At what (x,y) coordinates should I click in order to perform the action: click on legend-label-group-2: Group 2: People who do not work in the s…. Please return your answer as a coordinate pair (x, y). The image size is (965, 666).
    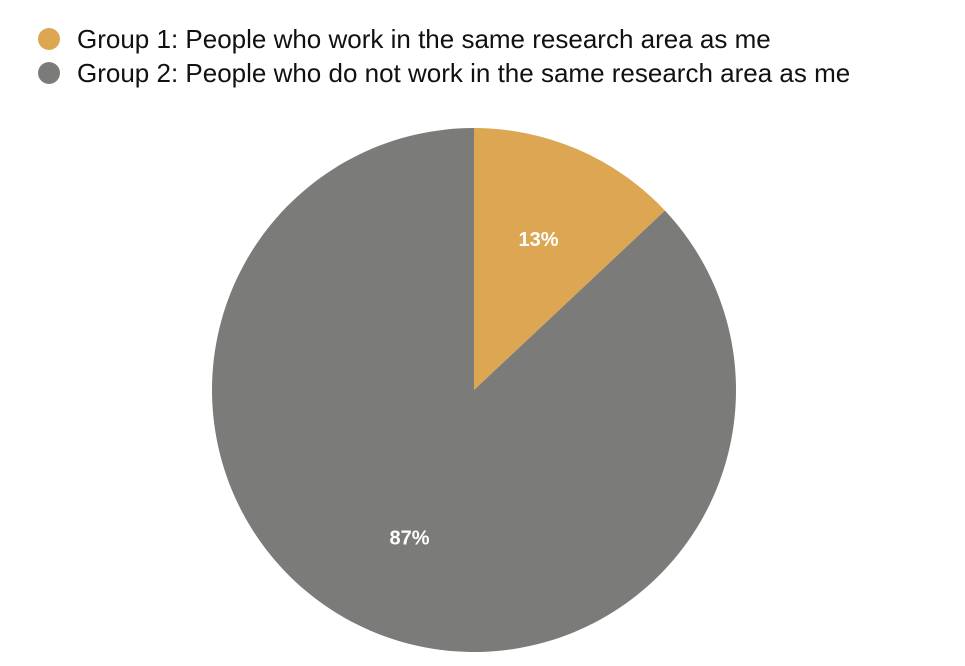
    Looking at the image, I should click on (464, 72).